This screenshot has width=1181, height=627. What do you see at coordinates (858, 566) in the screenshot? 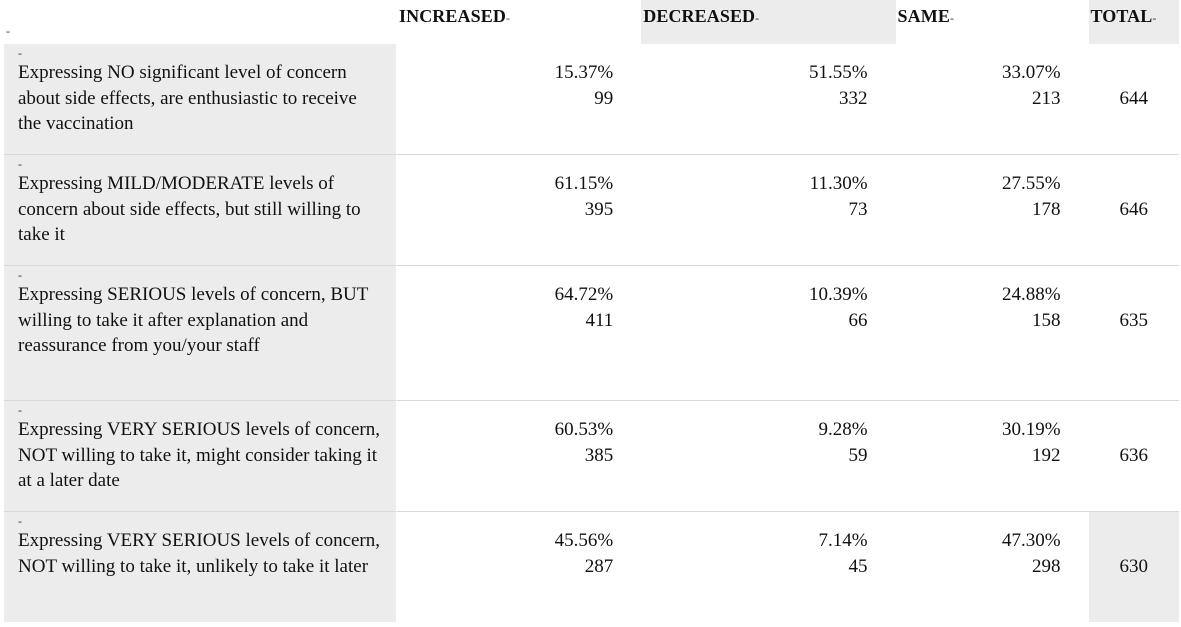
I see `decreased-count: 45` at bounding box center [858, 566].